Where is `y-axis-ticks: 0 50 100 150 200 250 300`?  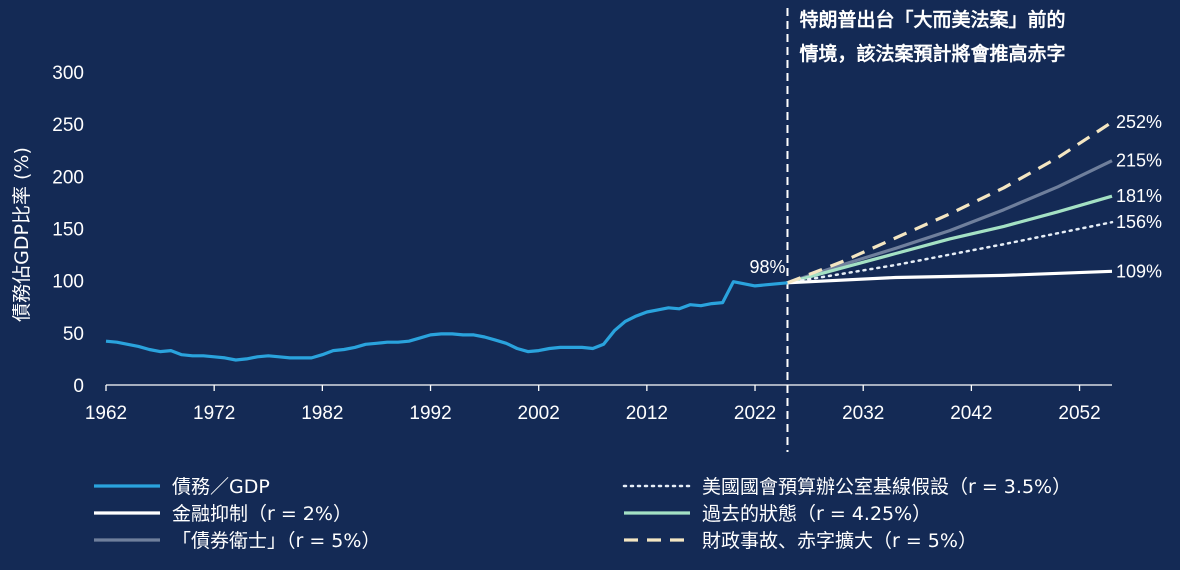 y-axis-ticks: 0 50 100 150 200 250 300 is located at coordinates (68, 230).